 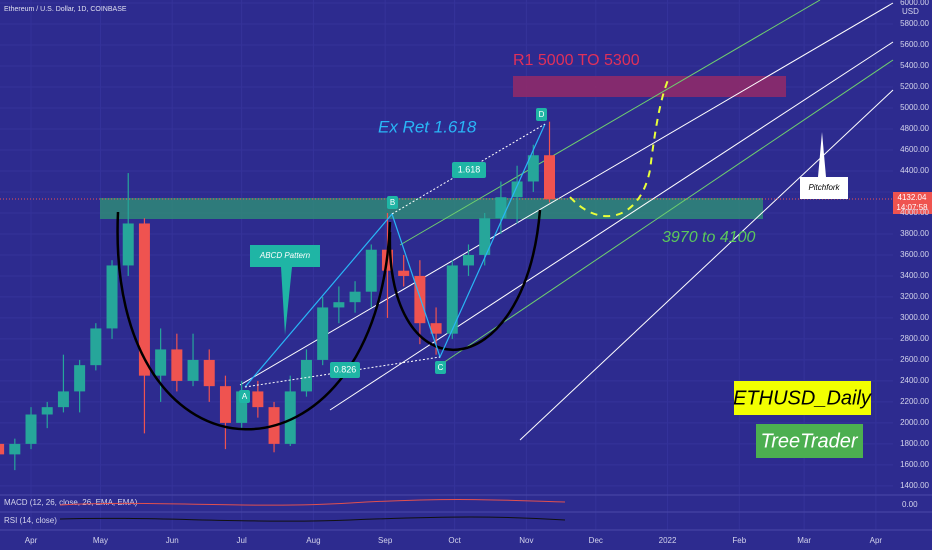 What do you see at coordinates (914, 485) in the screenshot?
I see `y-tick-label: 1400.00` at bounding box center [914, 485].